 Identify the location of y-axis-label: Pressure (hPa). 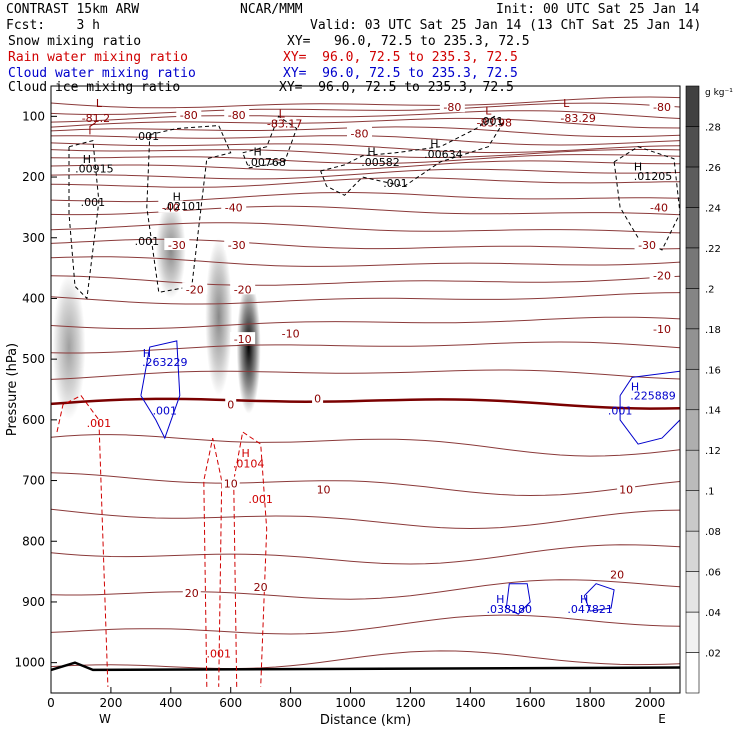
(12, 389).